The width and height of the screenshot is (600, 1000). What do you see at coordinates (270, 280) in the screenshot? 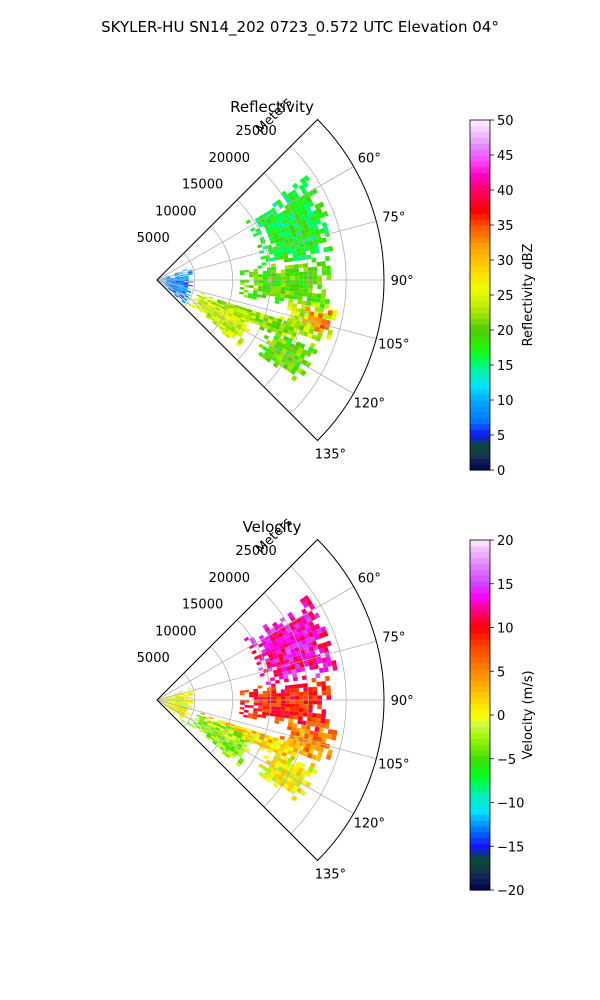
I see `sector-outline` at bounding box center [270, 280].